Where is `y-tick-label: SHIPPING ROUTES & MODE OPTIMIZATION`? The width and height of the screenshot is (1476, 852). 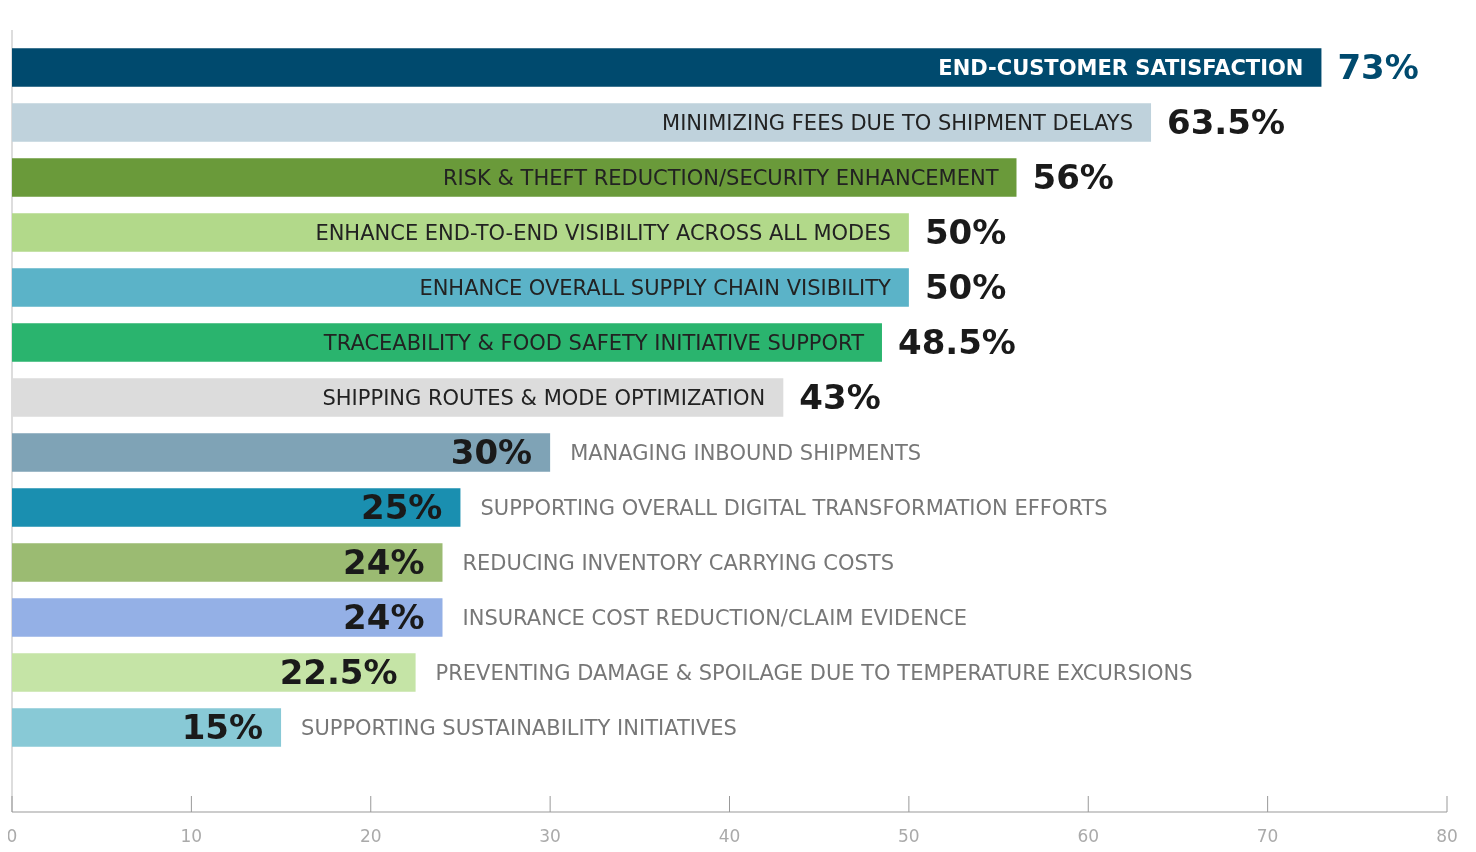 y-tick-label: SHIPPING ROUTES & MODE OPTIMIZATION is located at coordinates (544, 397).